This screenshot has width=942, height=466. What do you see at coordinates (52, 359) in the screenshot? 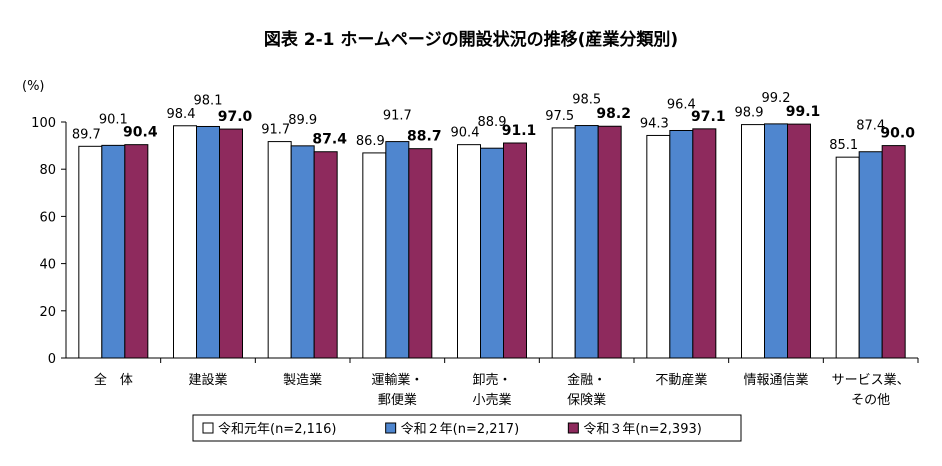
I see `y-tick-label: 0` at bounding box center [52, 359].